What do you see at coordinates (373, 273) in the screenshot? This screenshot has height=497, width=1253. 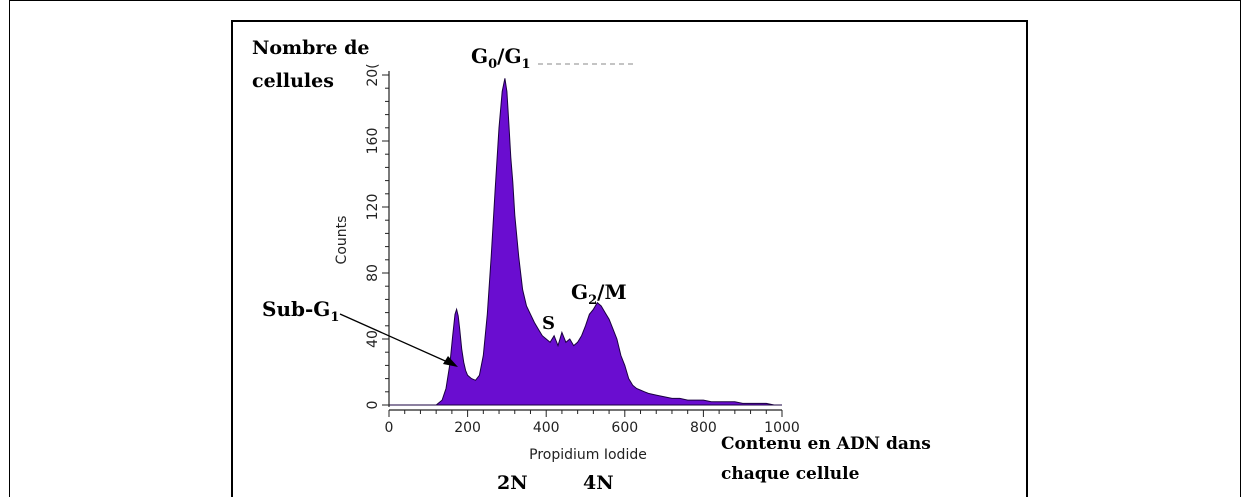 I see `y-tick-label: 80` at bounding box center [373, 273].